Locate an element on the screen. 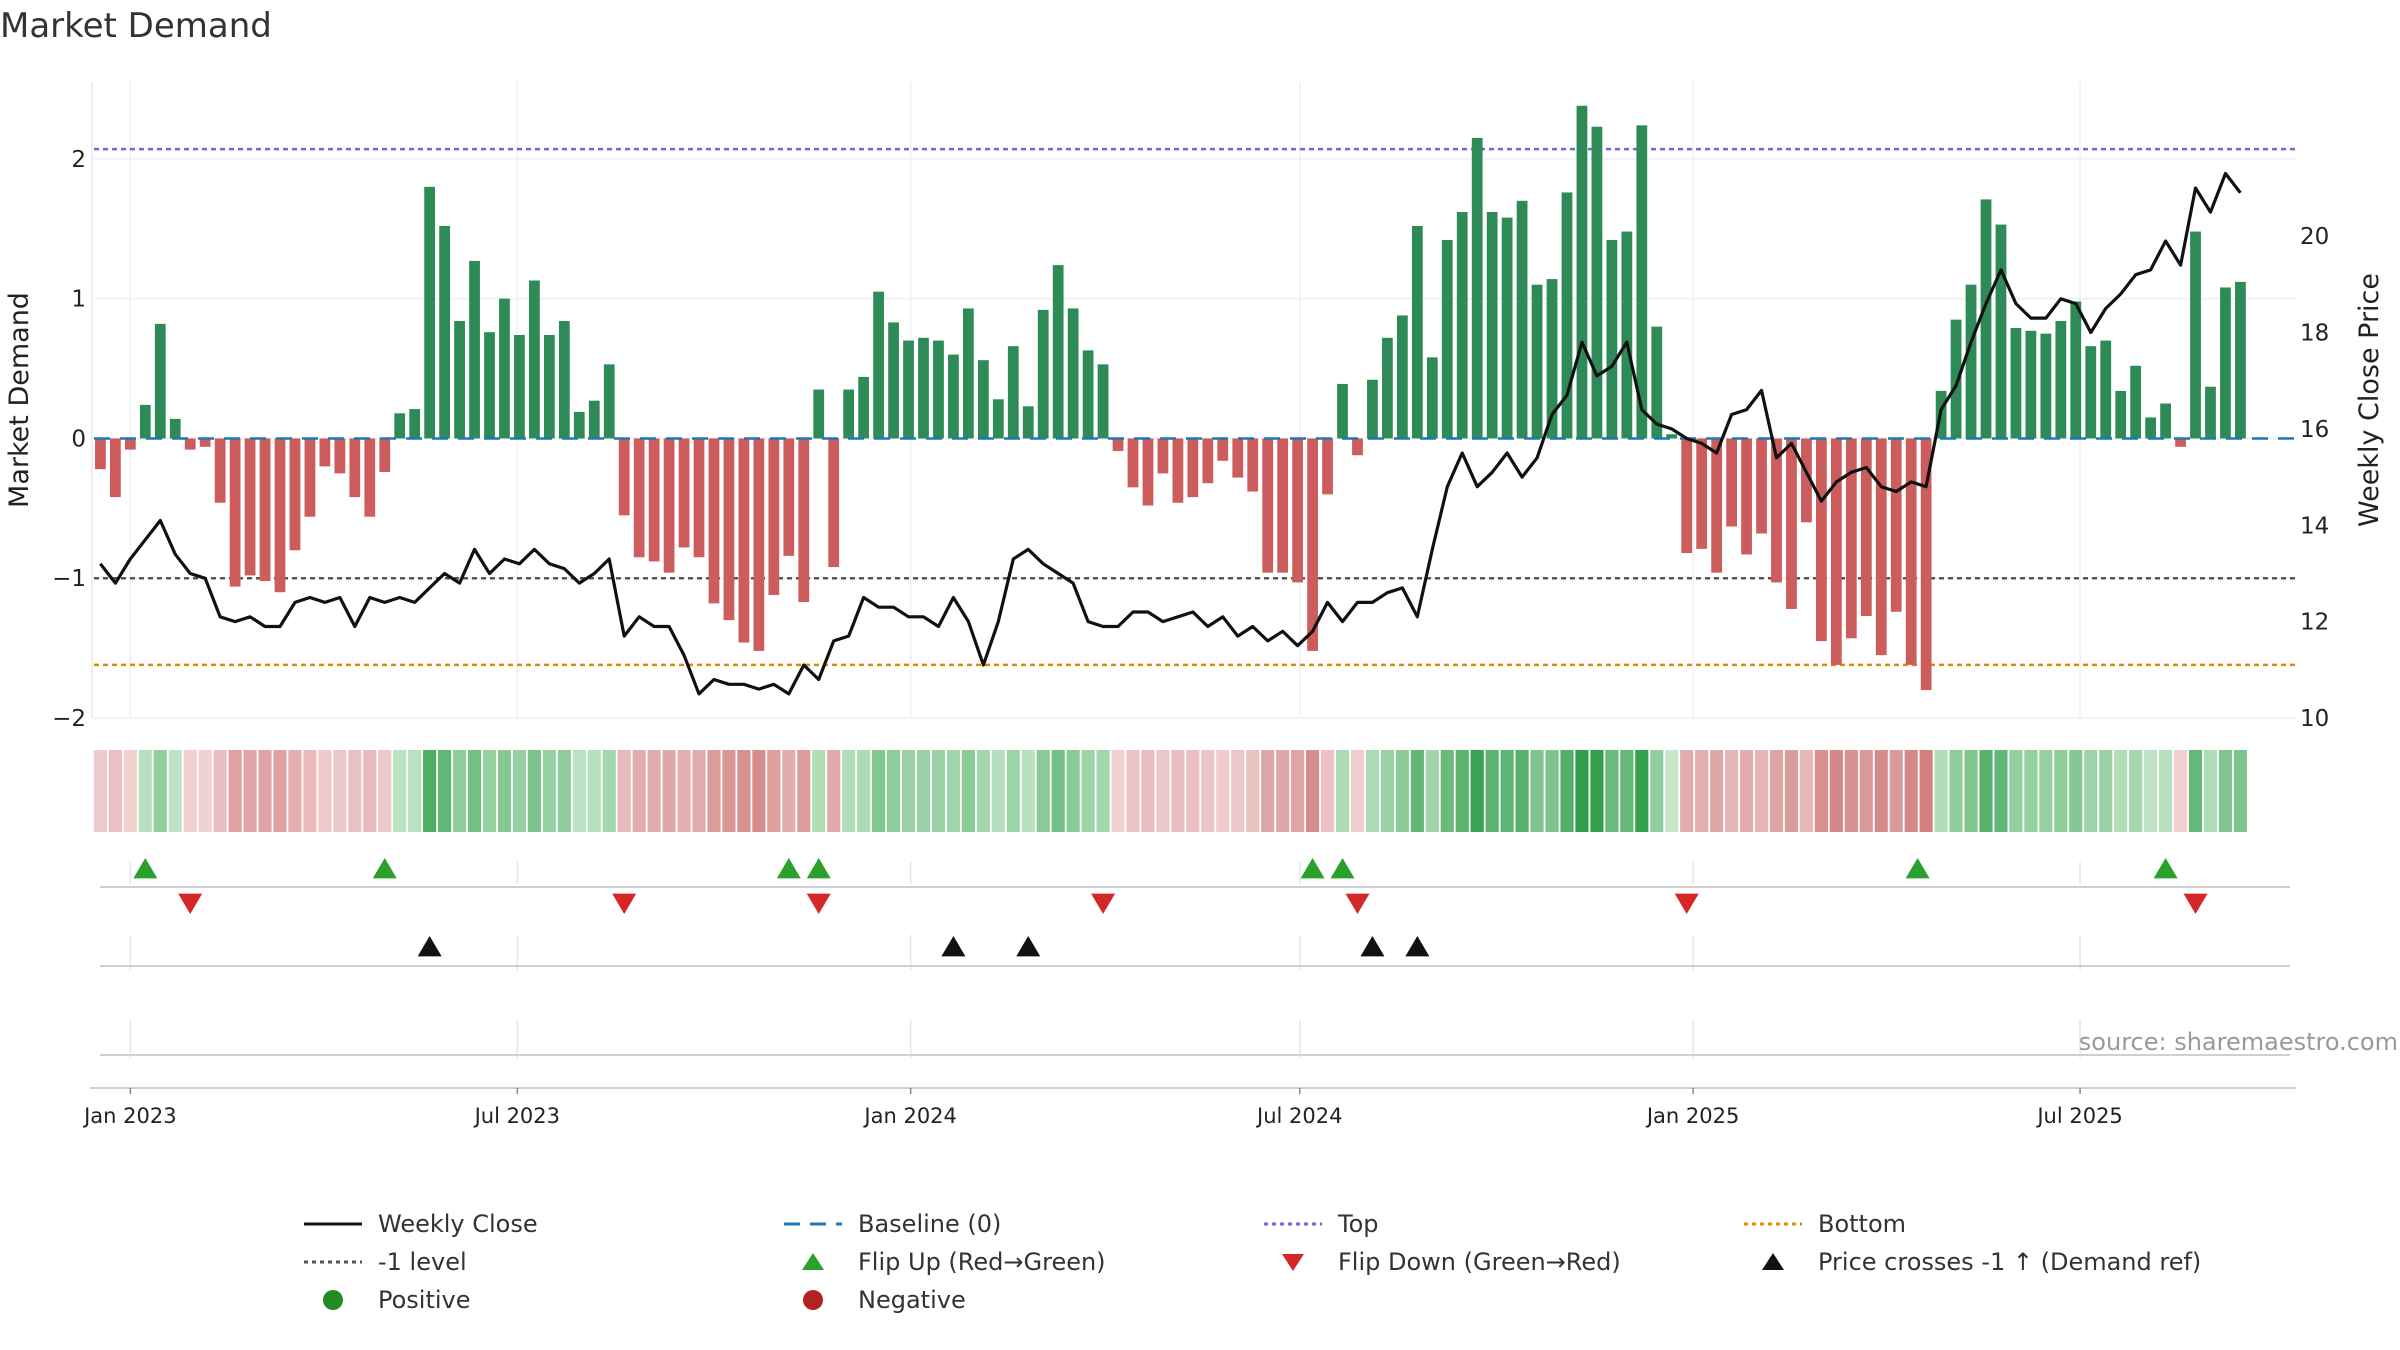 This screenshot has height=1350, width=2400. y-axis-label: Market Demand is located at coordinates (19, 400).